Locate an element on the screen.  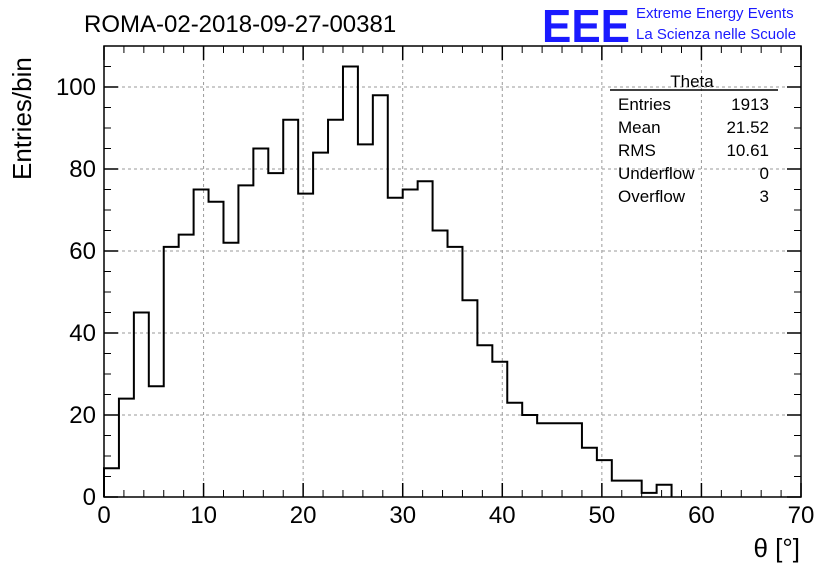
x-axis-title: θ [°] is located at coordinates (776, 548).